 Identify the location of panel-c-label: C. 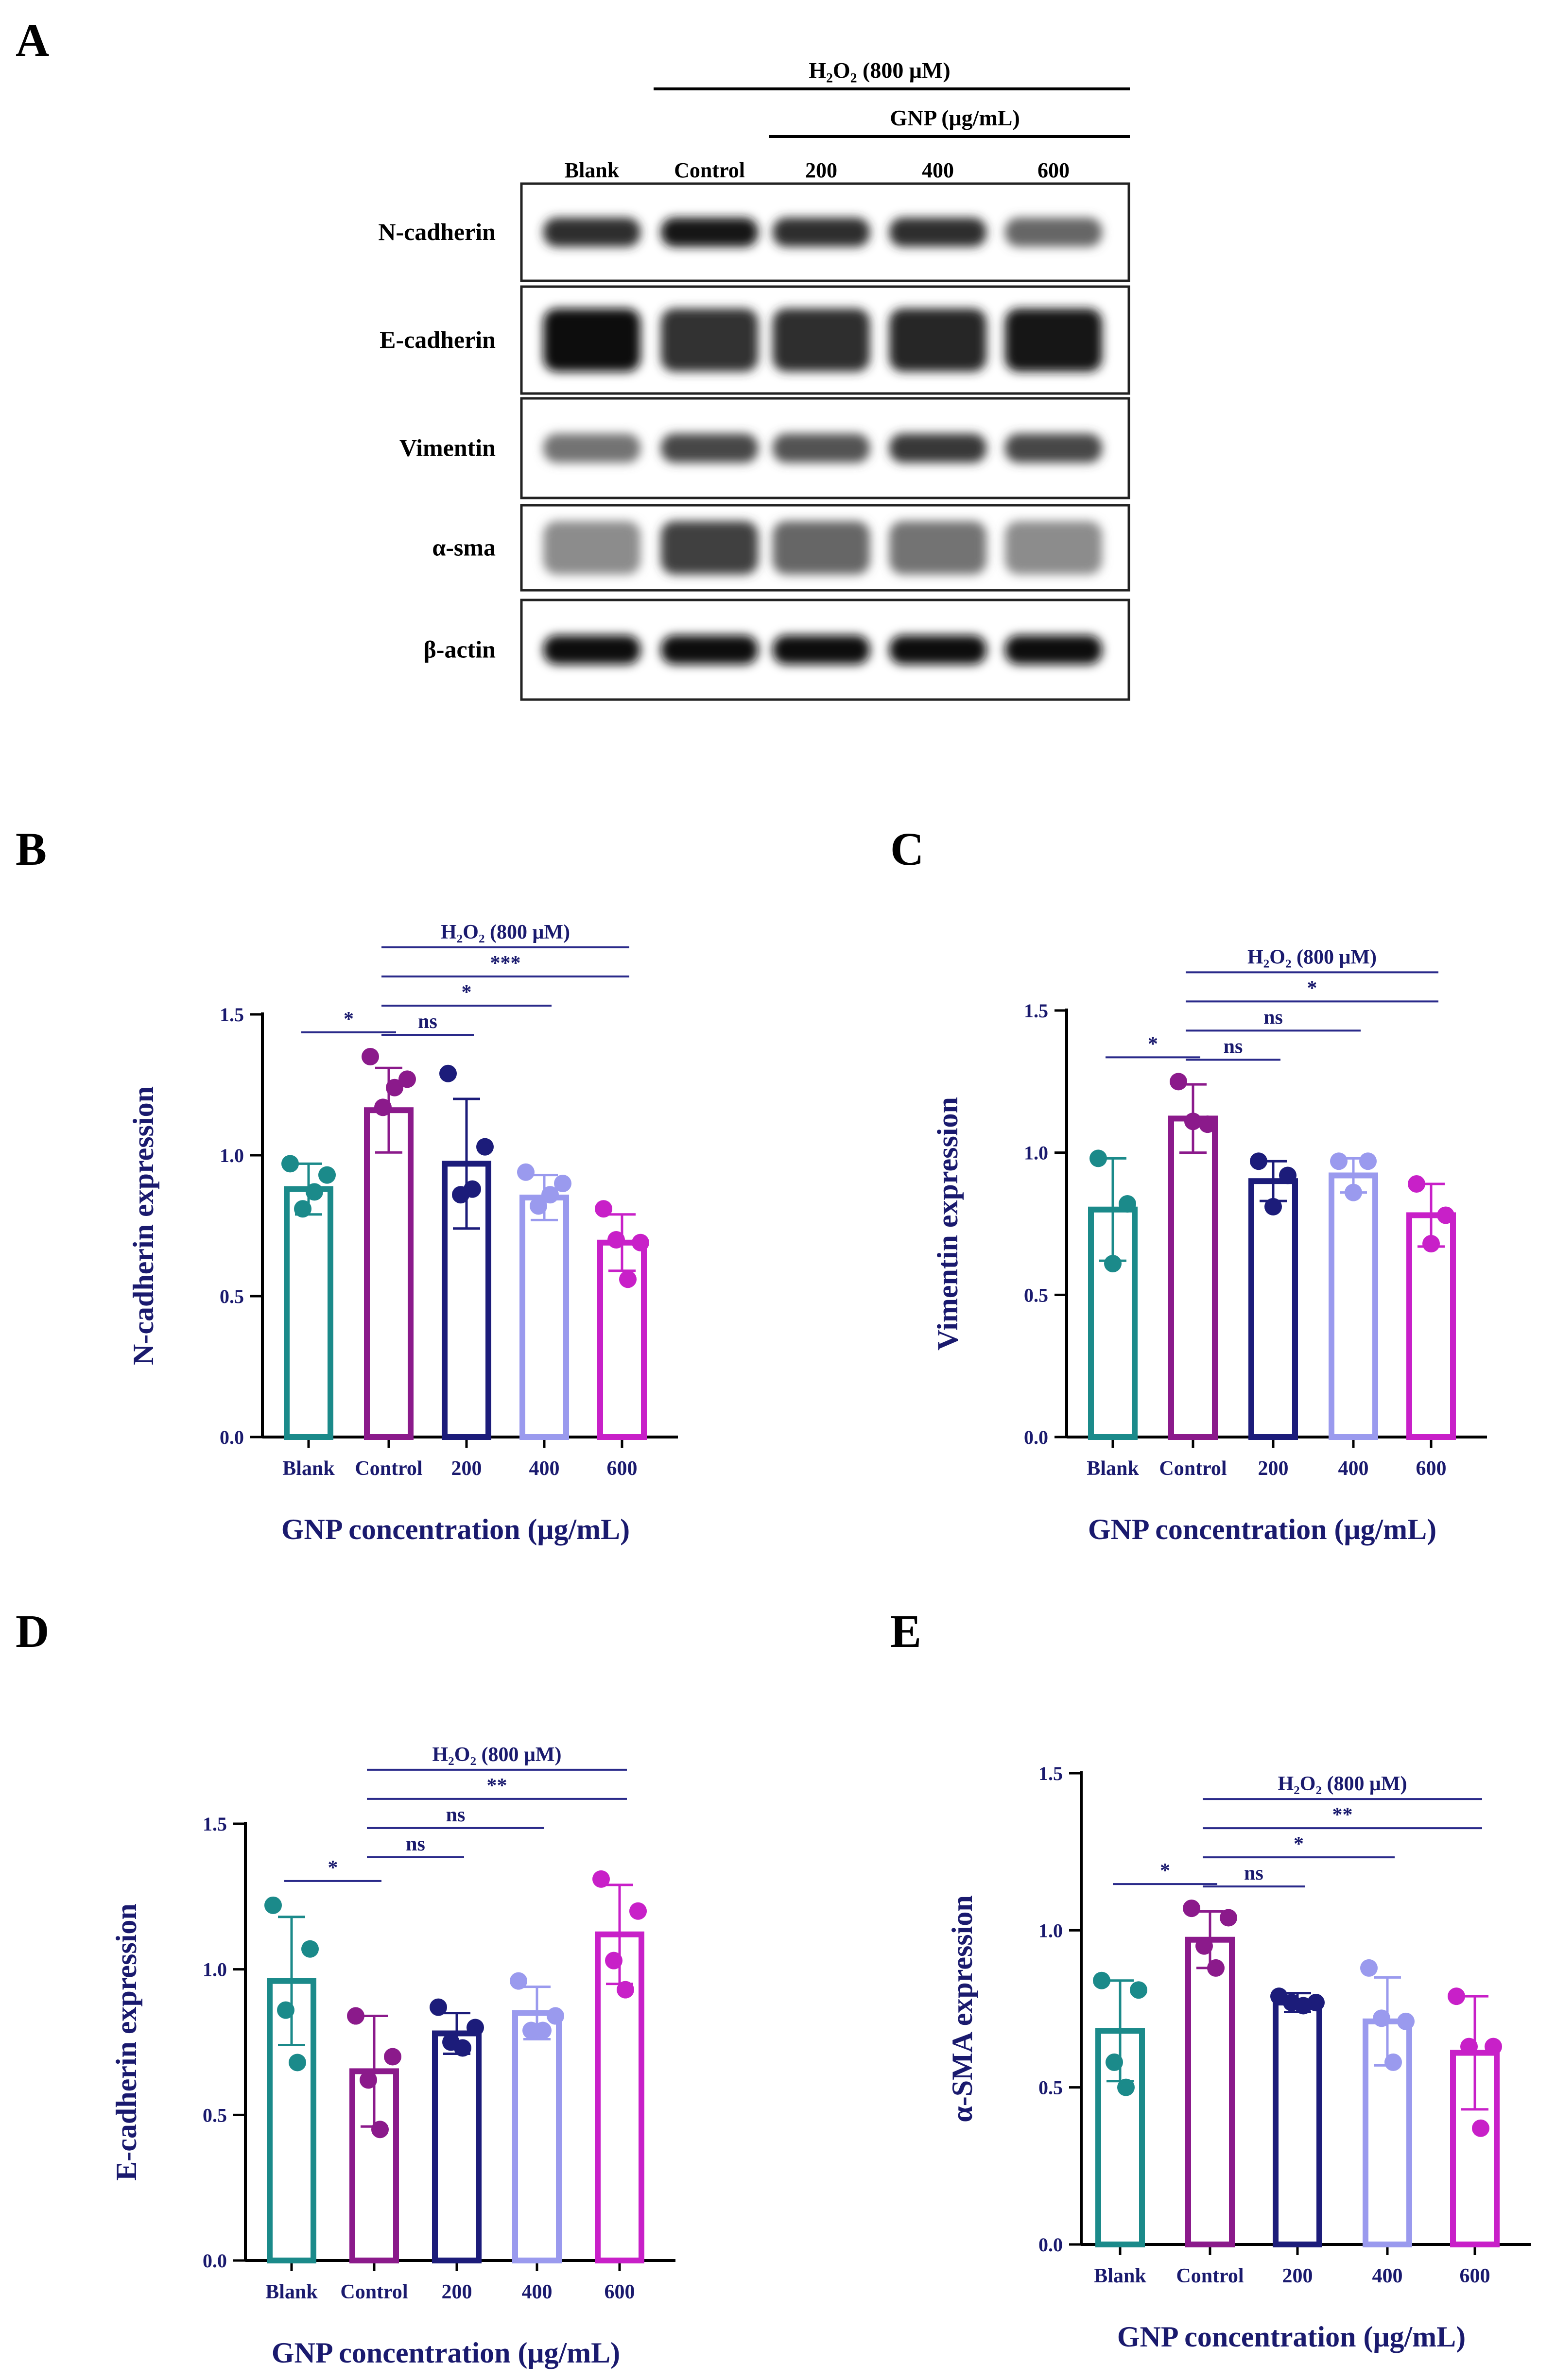
(907, 849).